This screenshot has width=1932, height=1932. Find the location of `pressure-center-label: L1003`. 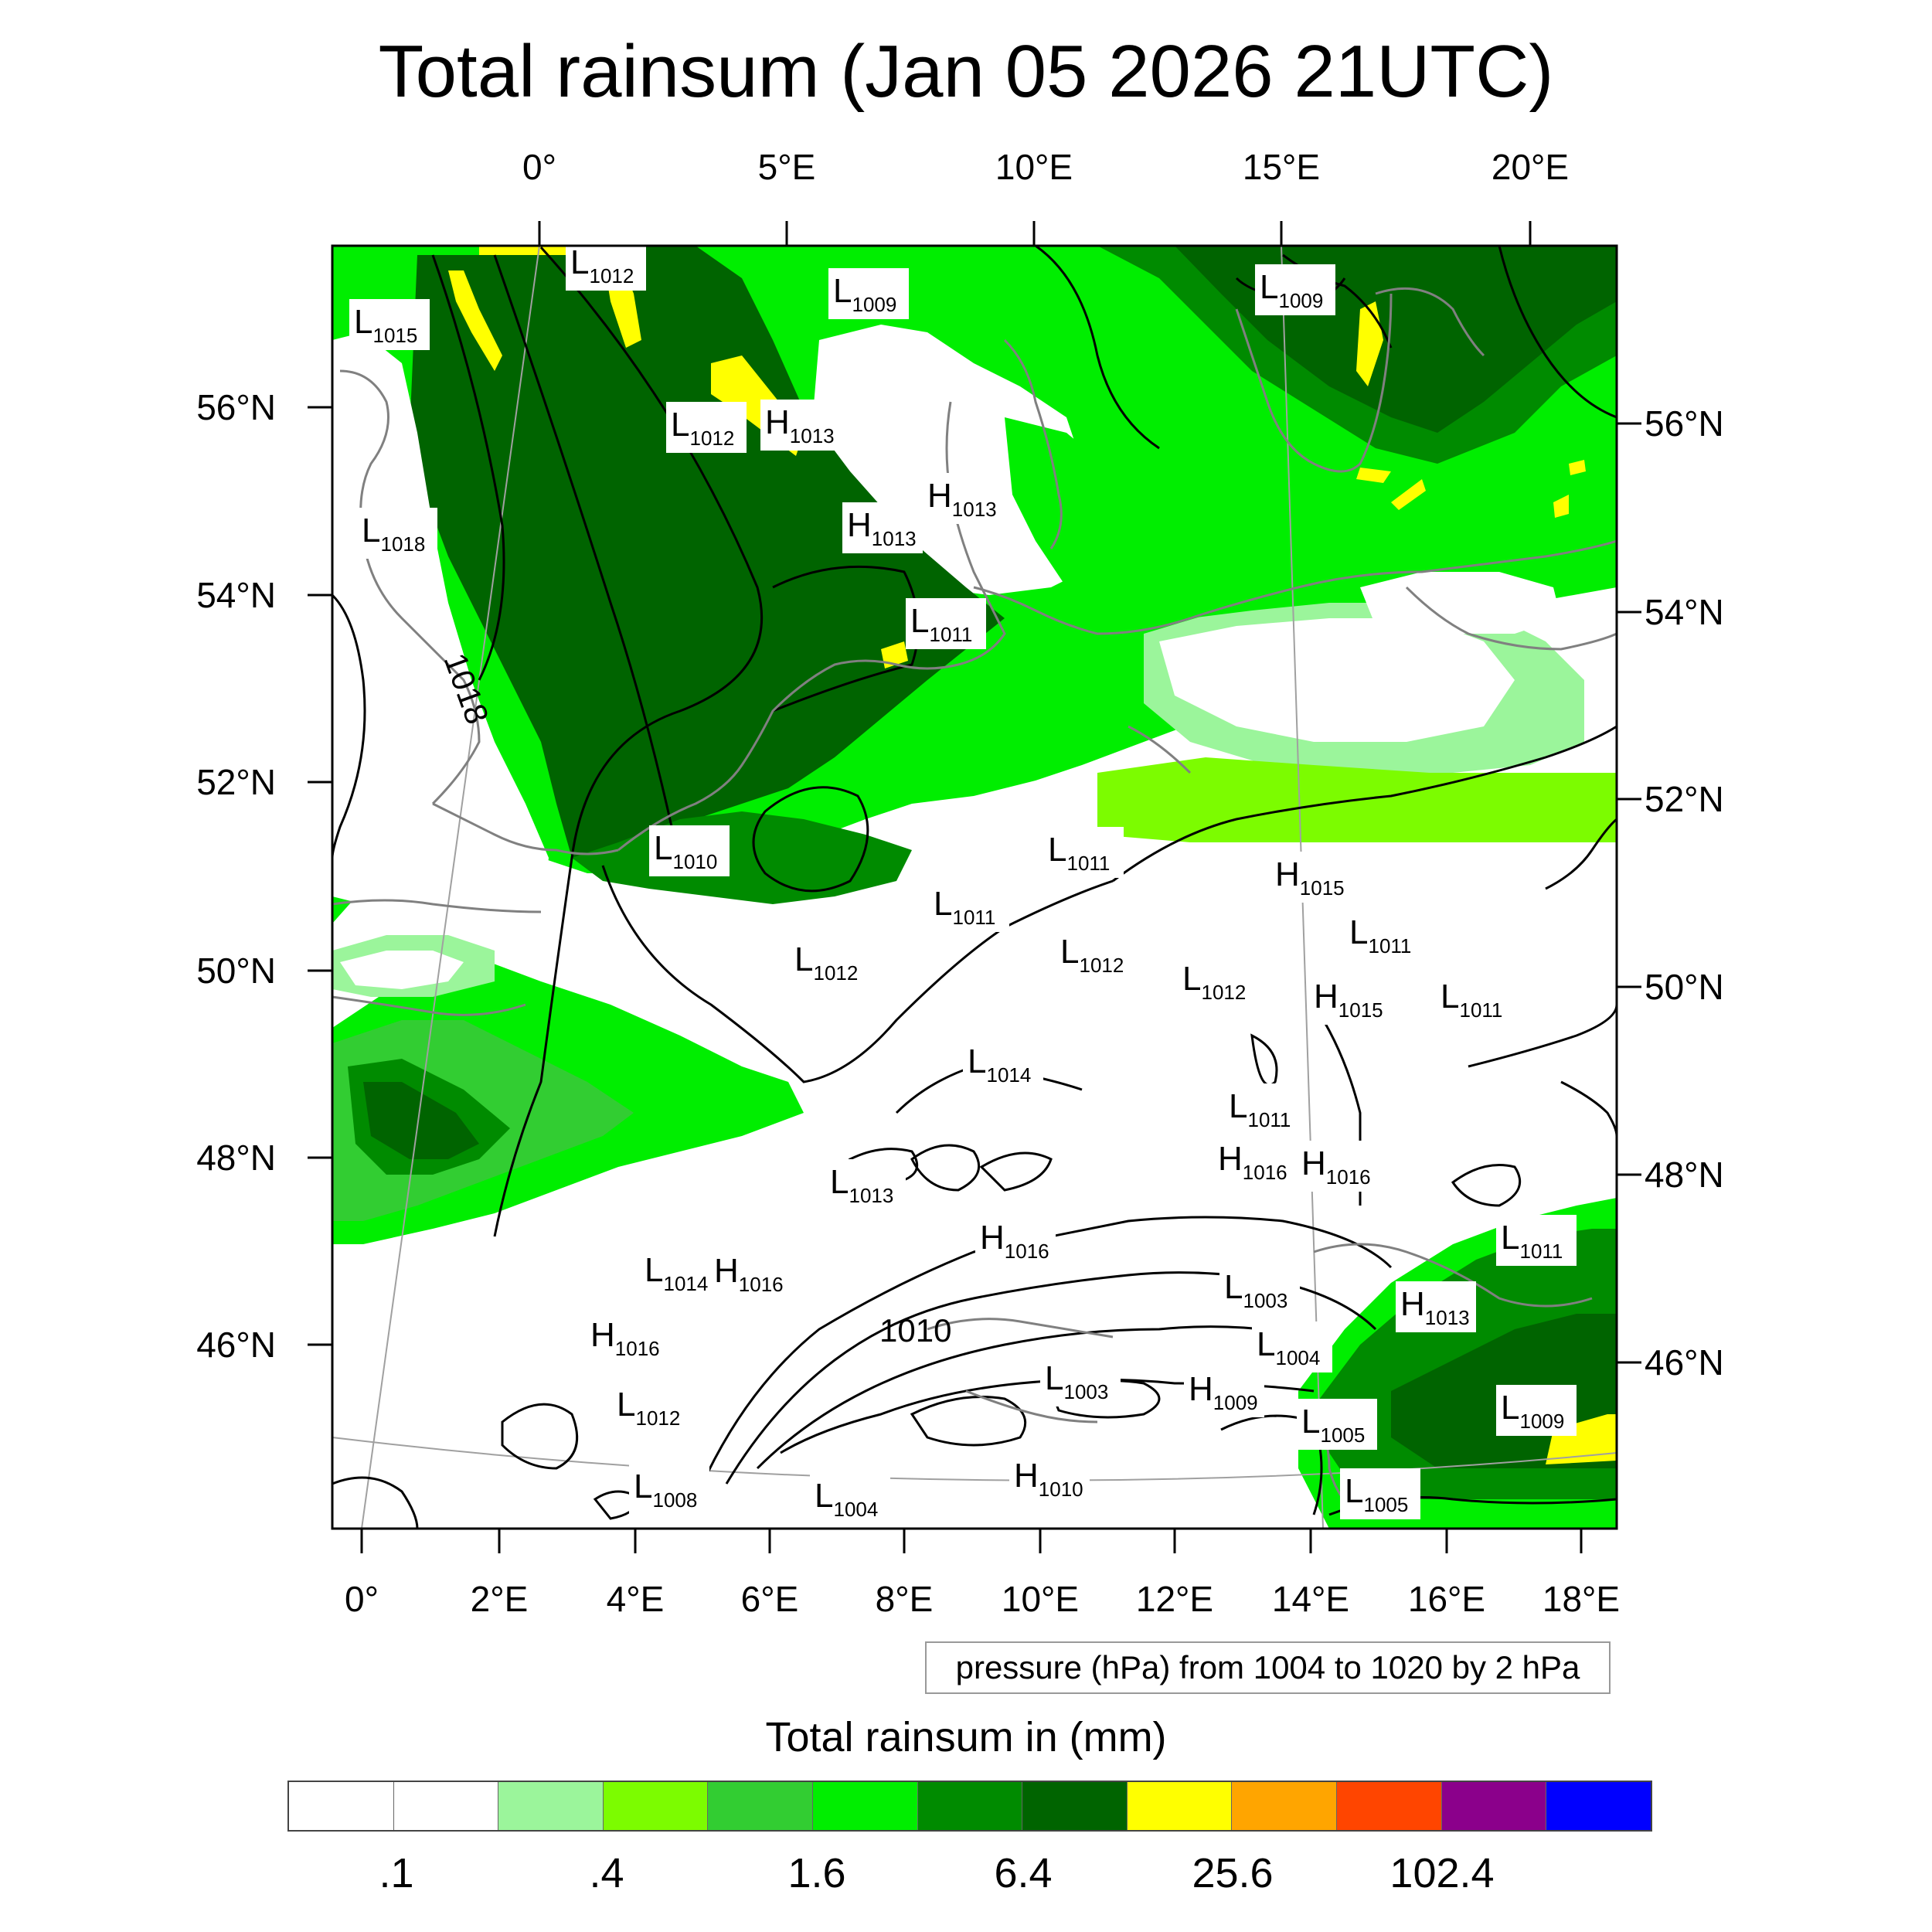

pressure-center-label: L1003 is located at coordinates (1260, 1290).